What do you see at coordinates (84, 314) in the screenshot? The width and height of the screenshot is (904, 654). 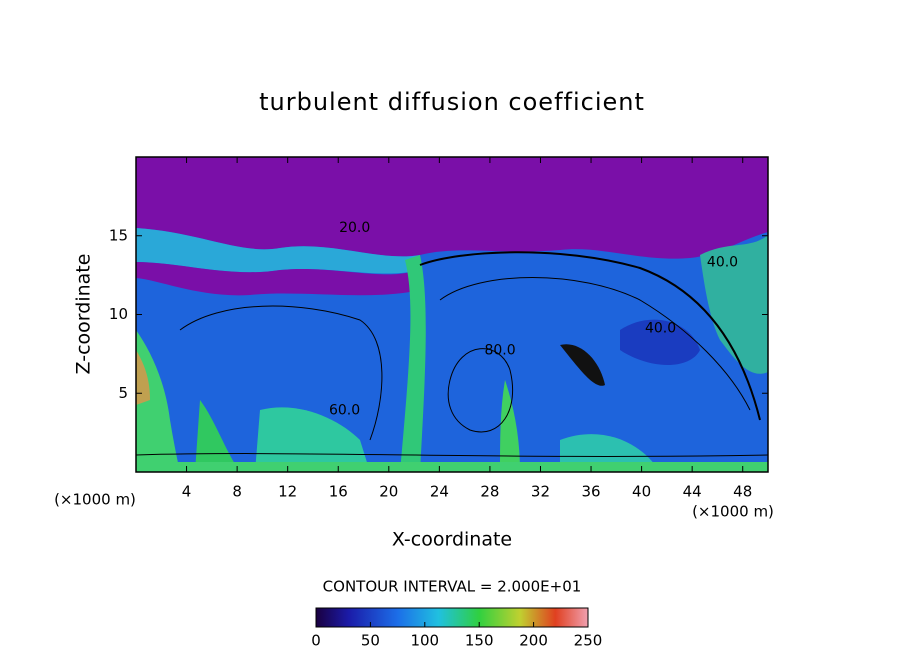 I see `y-axis-label: Z-coordinate` at bounding box center [84, 314].